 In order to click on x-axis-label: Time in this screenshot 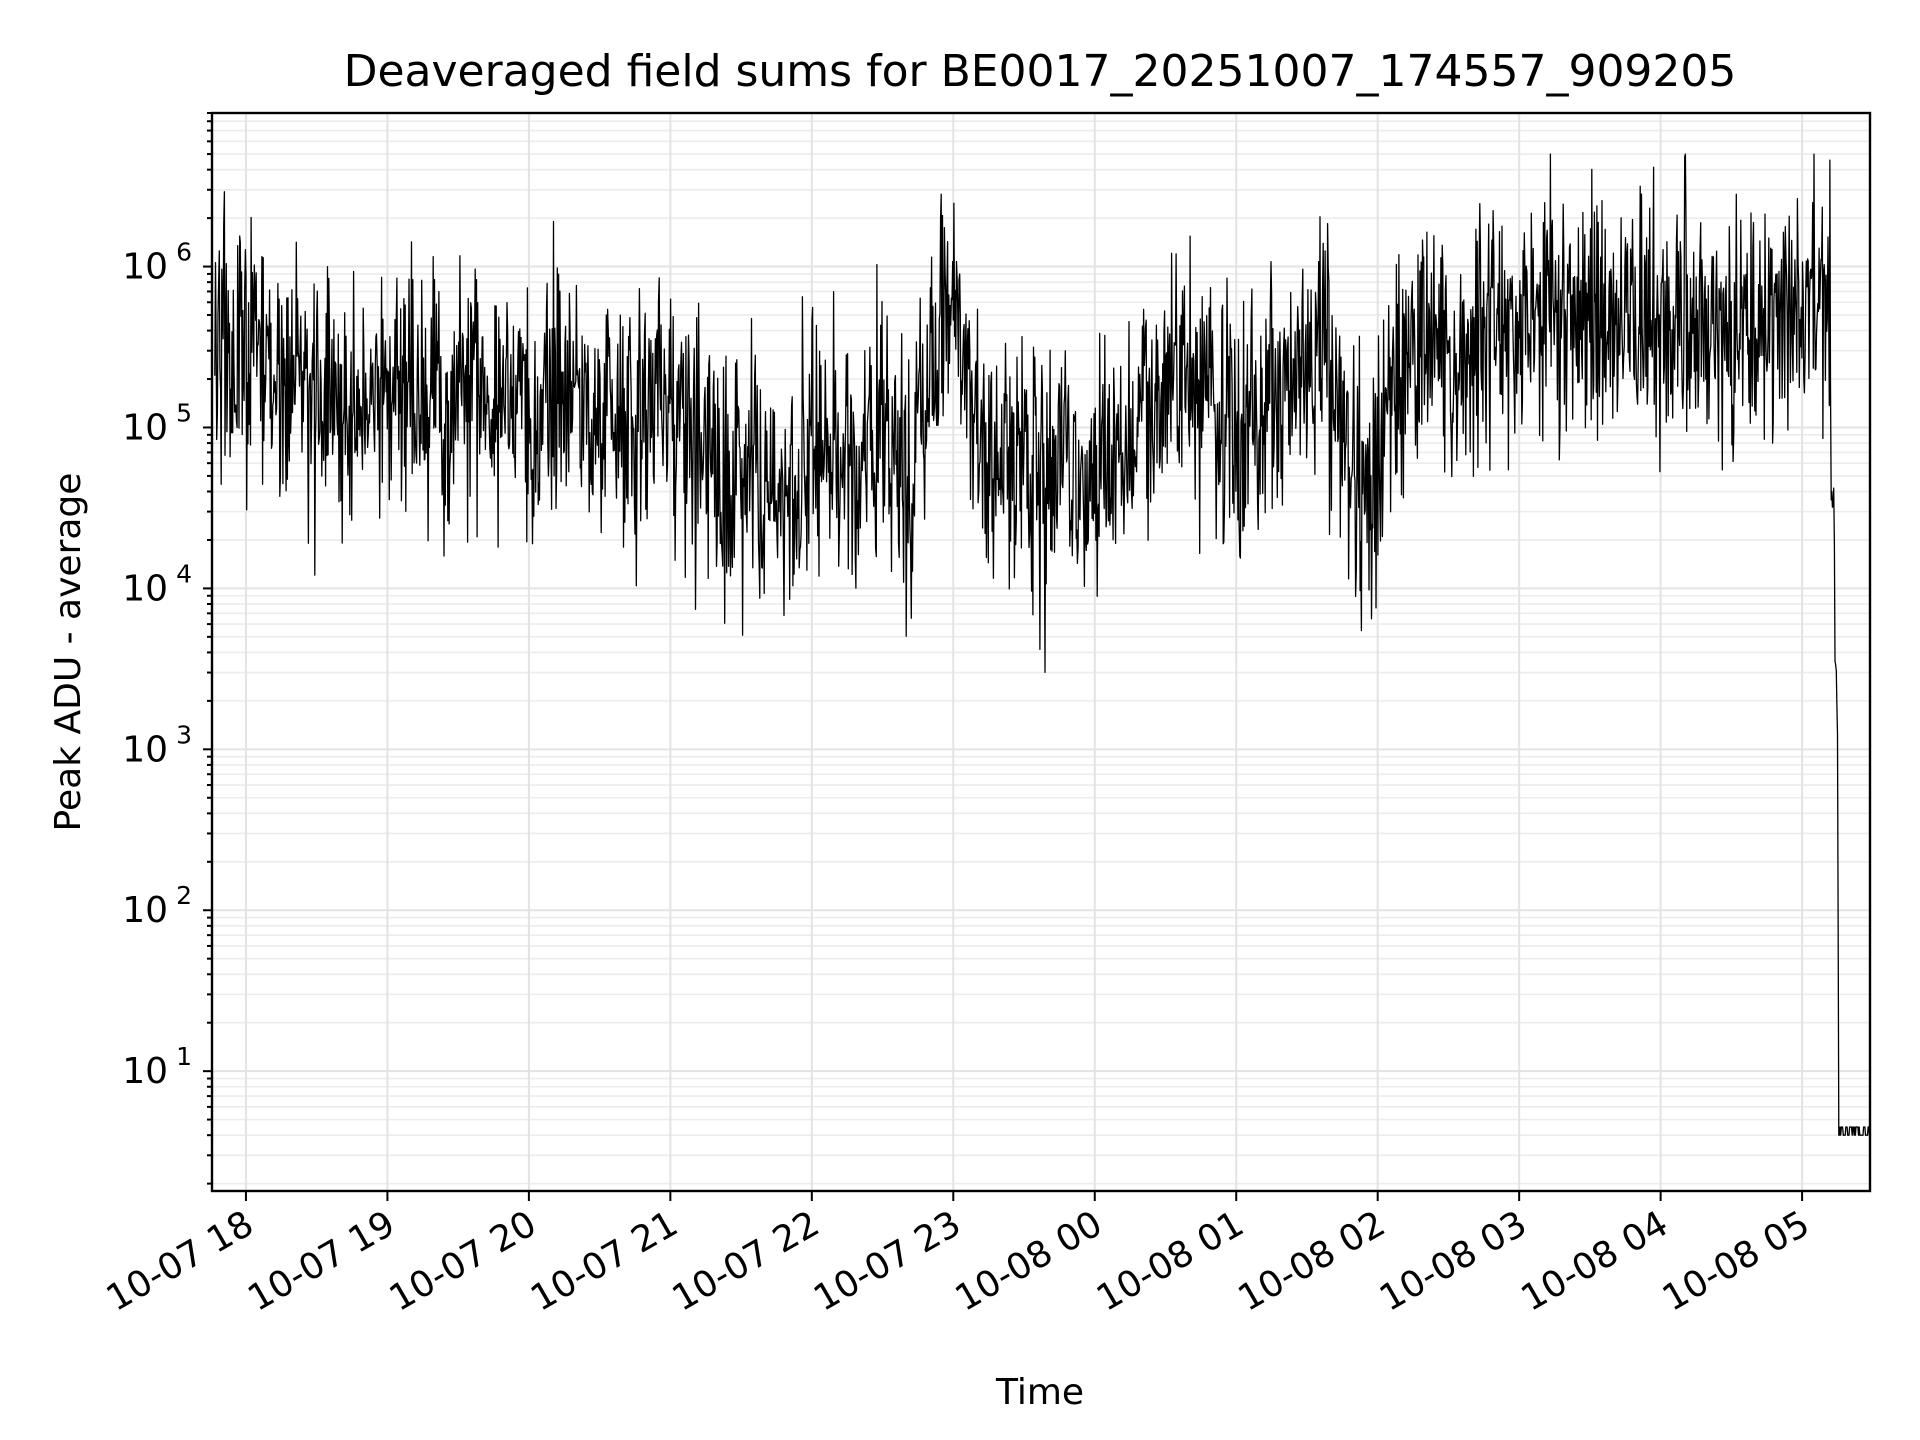, I will do `click(1039, 1392)`.